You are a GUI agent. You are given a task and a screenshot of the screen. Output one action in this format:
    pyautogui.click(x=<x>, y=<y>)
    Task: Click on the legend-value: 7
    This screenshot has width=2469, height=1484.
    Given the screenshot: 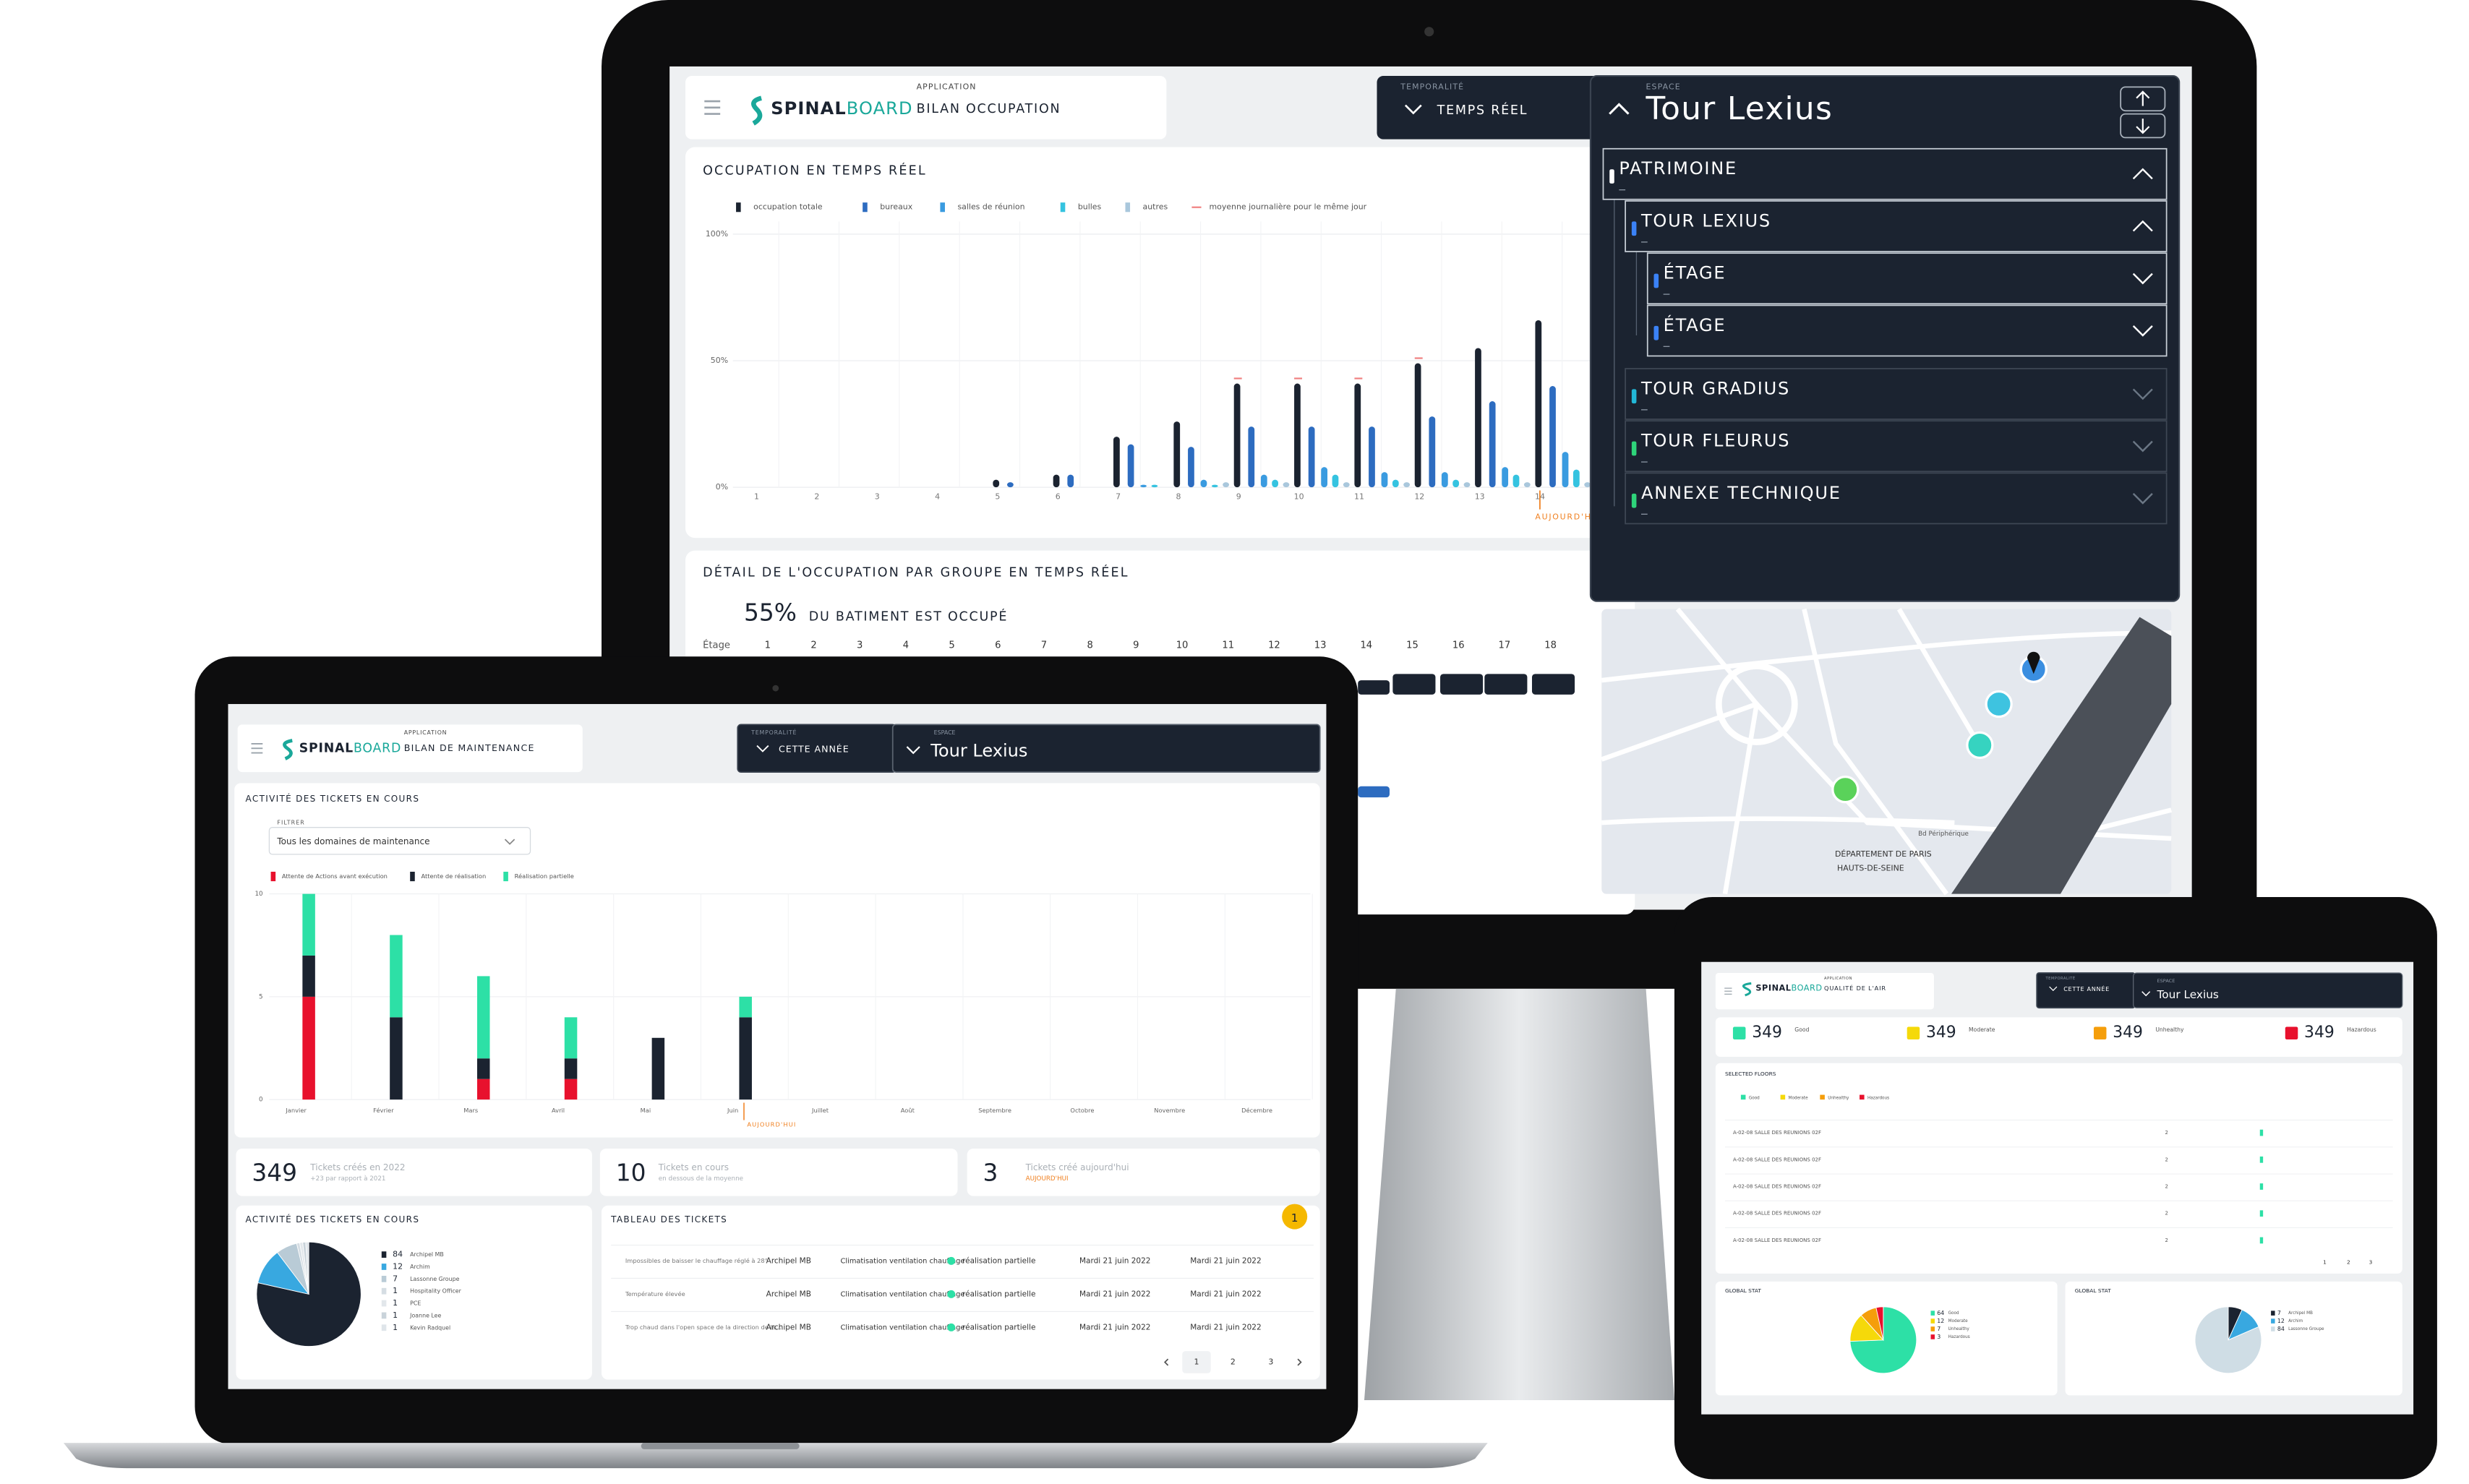 What is the action you would take?
    pyautogui.click(x=1938, y=1329)
    